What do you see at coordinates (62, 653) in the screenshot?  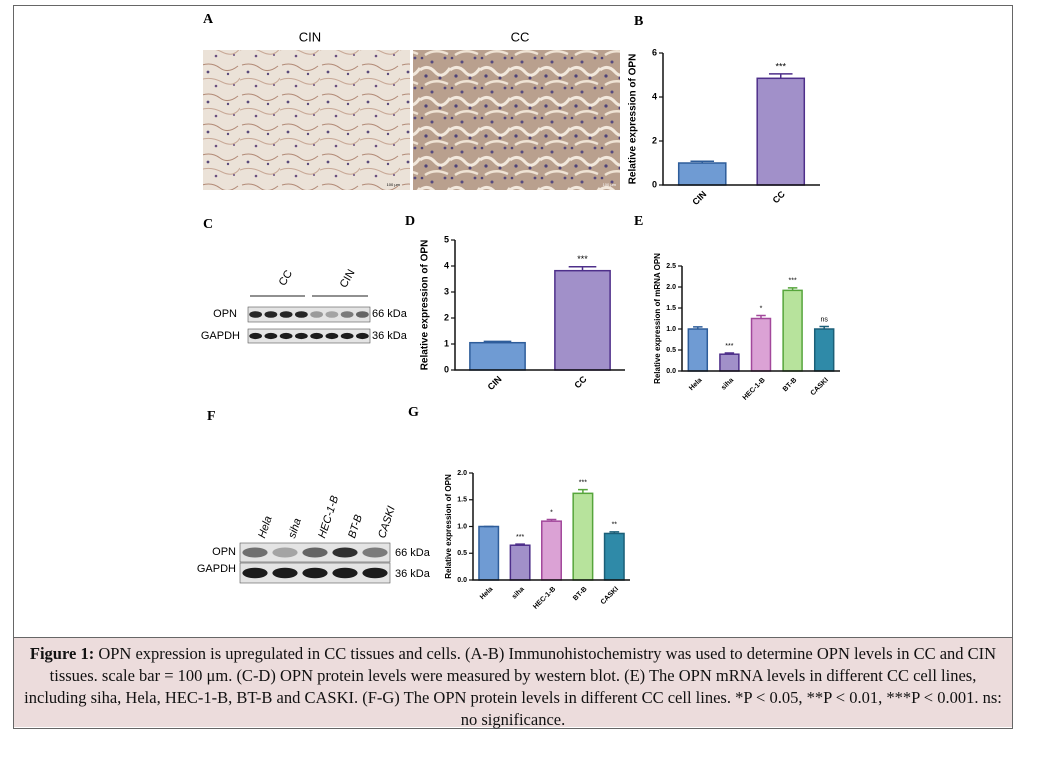 I see `caption-lead: Figure 1:` at bounding box center [62, 653].